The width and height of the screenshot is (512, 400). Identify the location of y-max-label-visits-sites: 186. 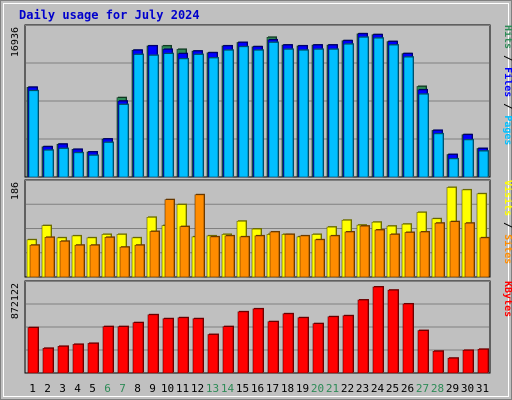
(15, 191).